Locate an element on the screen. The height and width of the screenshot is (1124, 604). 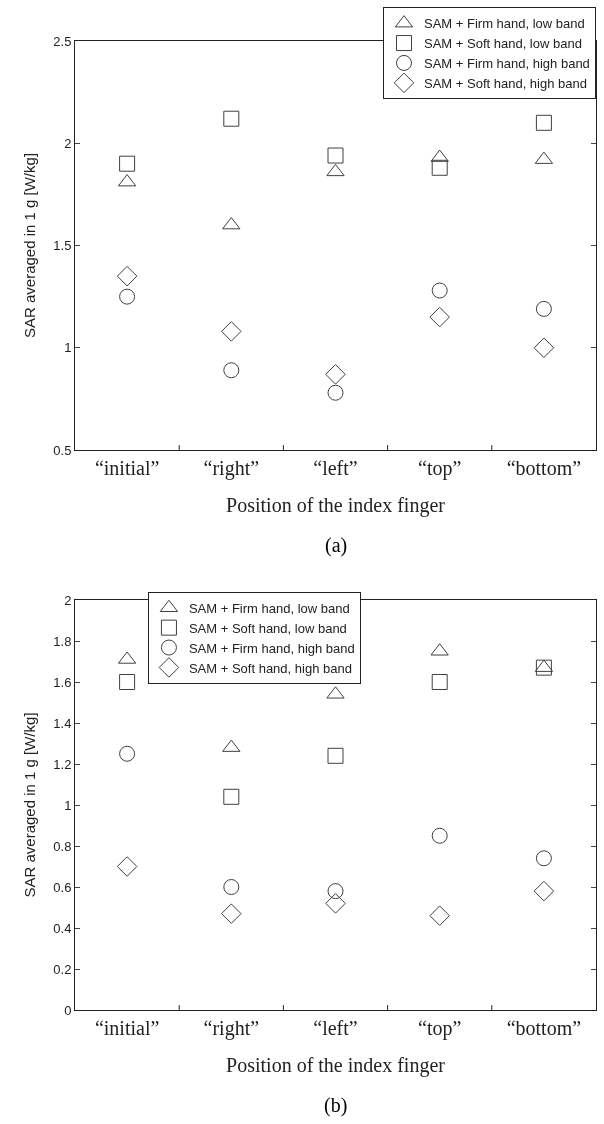
y-tick-label: 0.4 is located at coordinates (62, 928).